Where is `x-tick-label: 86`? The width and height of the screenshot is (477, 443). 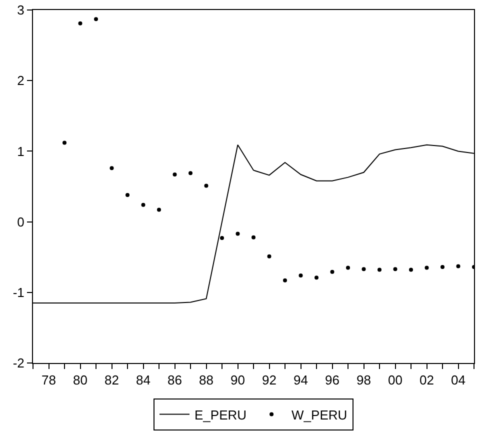
x-tick-label: 86 is located at coordinates (175, 380).